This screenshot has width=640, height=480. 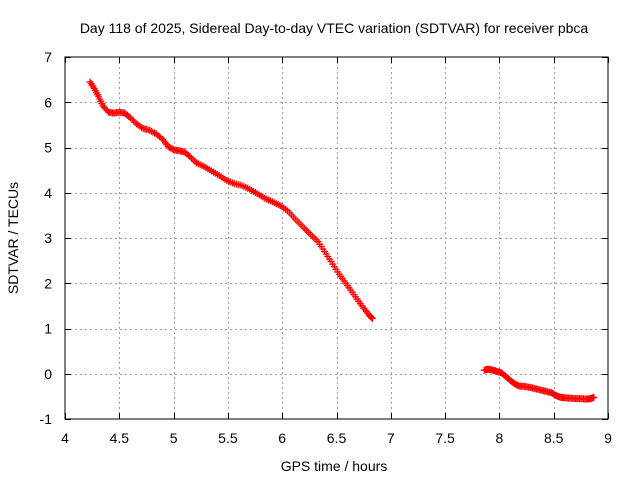 What do you see at coordinates (48, 283) in the screenshot?
I see `y-tick-label: 2` at bounding box center [48, 283].